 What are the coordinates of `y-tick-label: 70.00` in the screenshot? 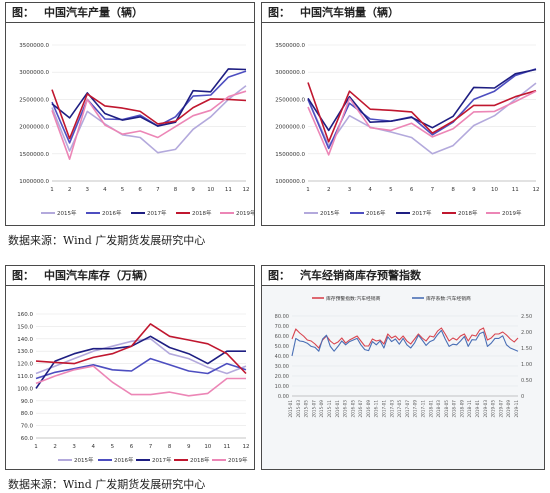 It's located at (282, 327).